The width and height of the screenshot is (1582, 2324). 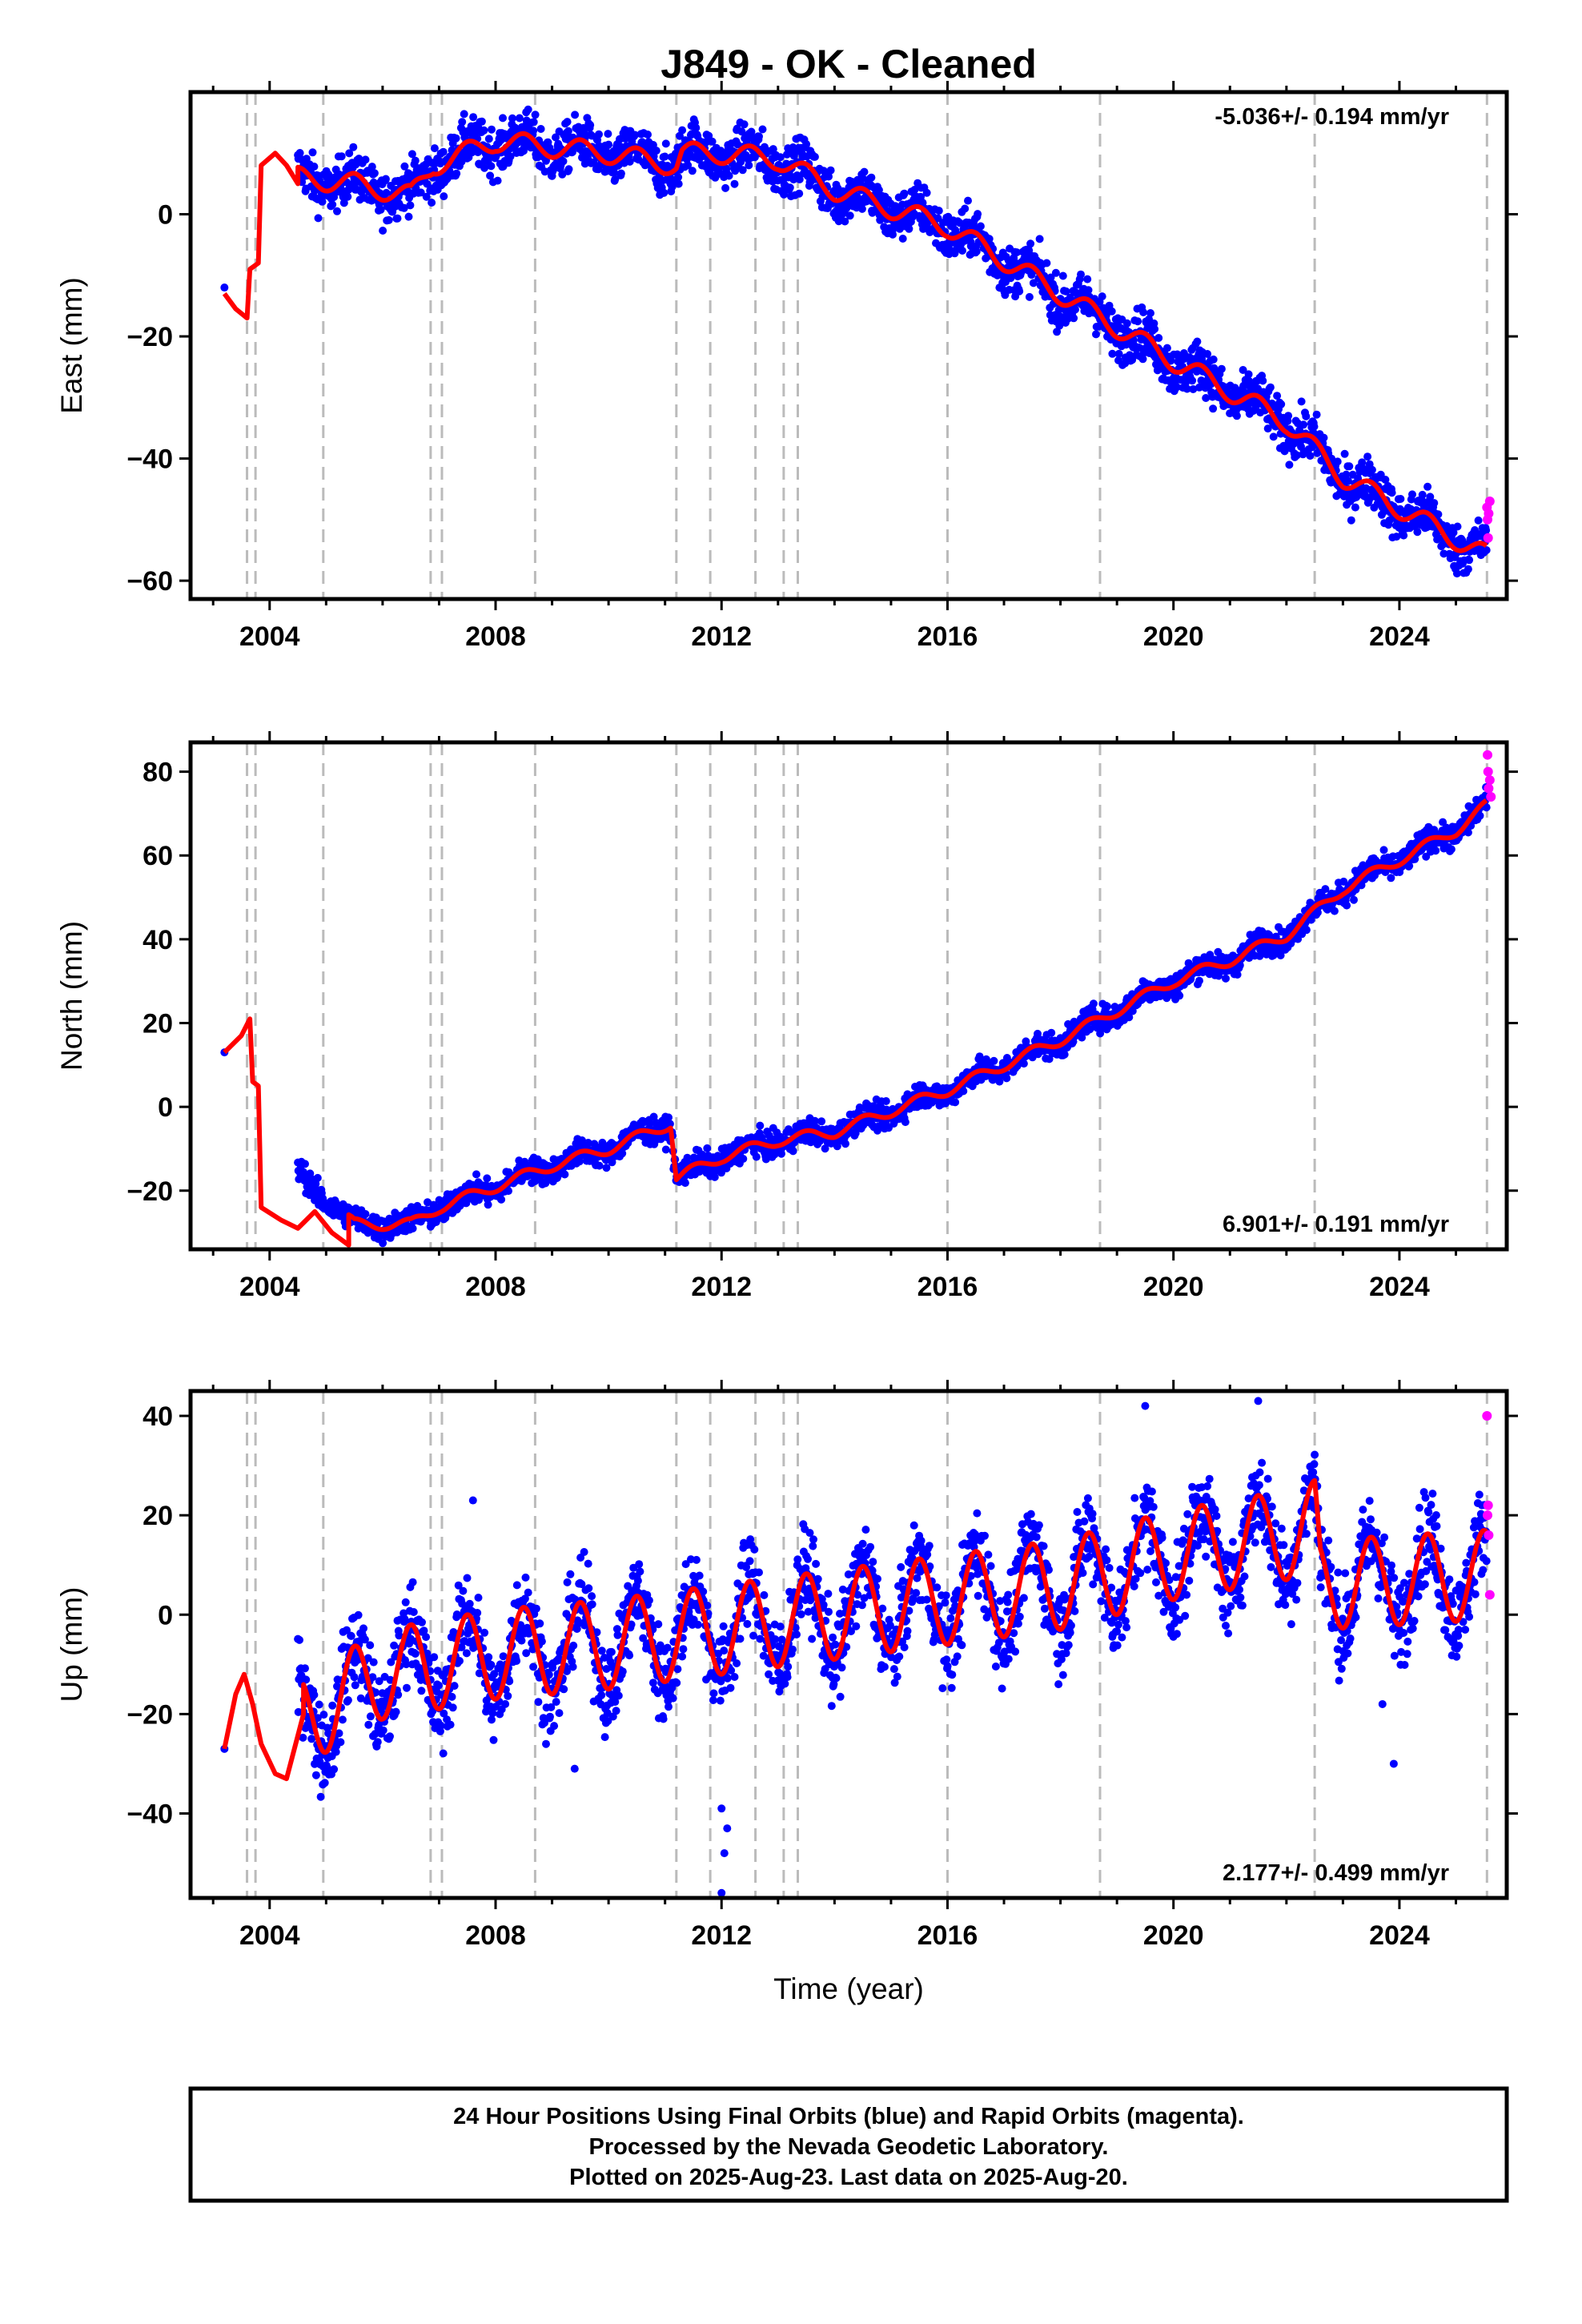 I want to click on x-tick-label: 2024, so click(x=1399, y=636).